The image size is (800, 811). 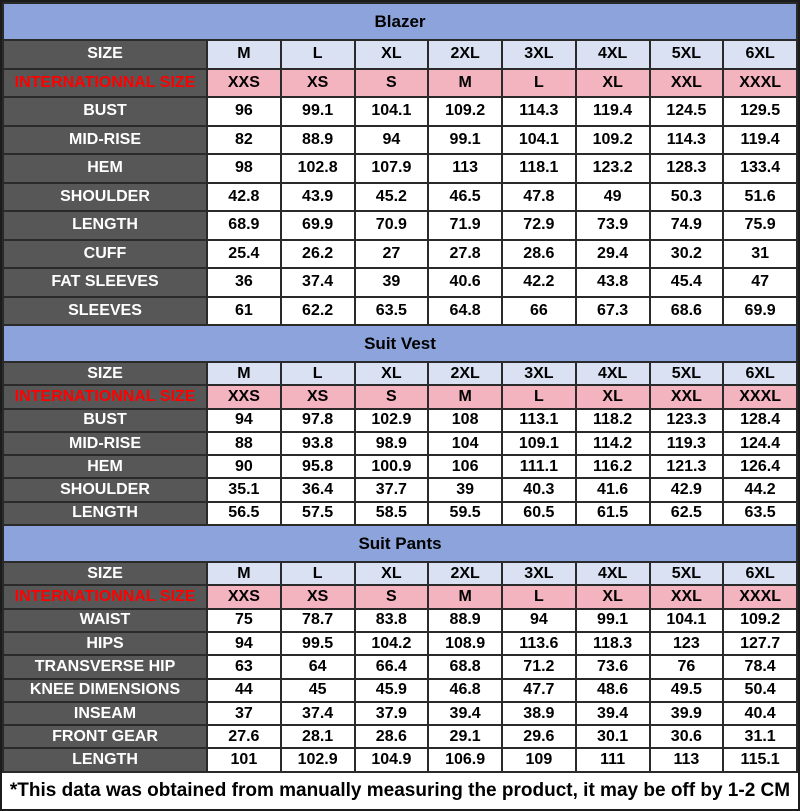 I want to click on value-cell: 35.1, so click(x=244, y=490).